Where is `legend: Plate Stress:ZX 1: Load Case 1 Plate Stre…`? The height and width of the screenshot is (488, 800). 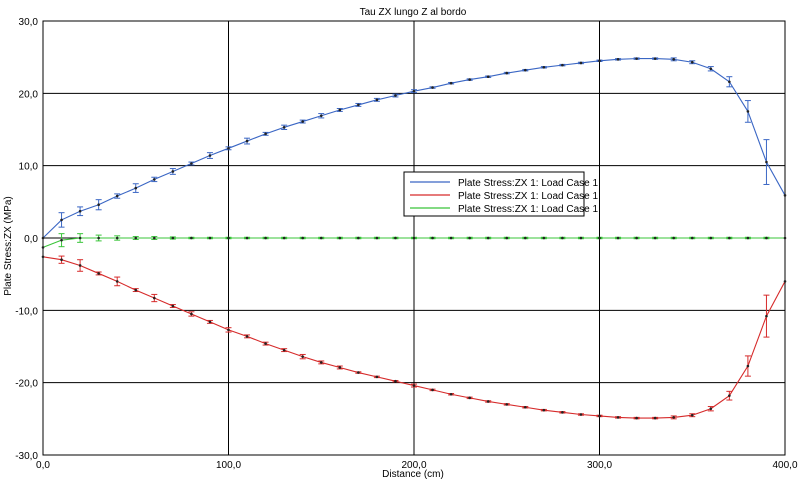 legend: Plate Stress:ZX 1: Load Case 1 Plate Stre… is located at coordinates (501, 194).